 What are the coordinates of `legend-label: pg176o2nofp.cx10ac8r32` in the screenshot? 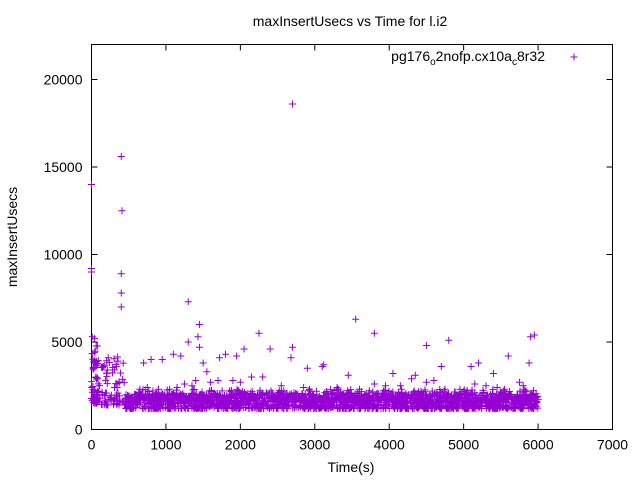 It's located at (468, 58).